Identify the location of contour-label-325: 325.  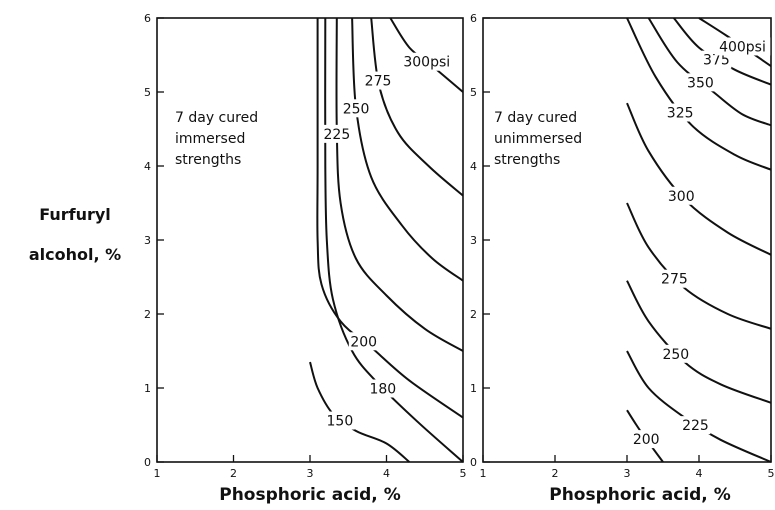
(680, 114).